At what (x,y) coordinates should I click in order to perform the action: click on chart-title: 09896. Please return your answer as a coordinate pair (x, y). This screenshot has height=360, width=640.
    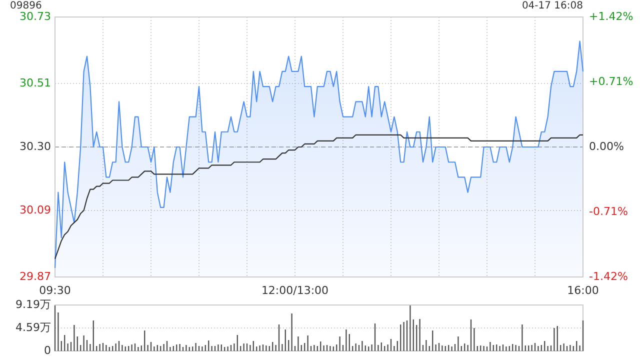
    Looking at the image, I should click on (26, 6).